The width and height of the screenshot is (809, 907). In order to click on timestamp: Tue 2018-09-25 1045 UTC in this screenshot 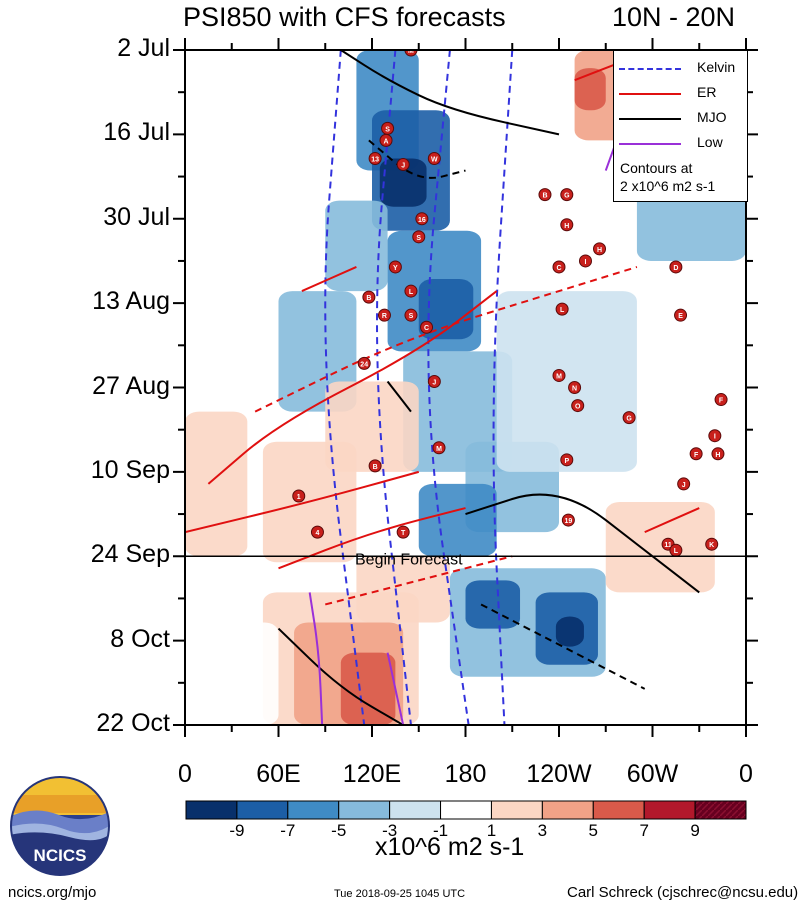, I will do `click(400, 894)`.